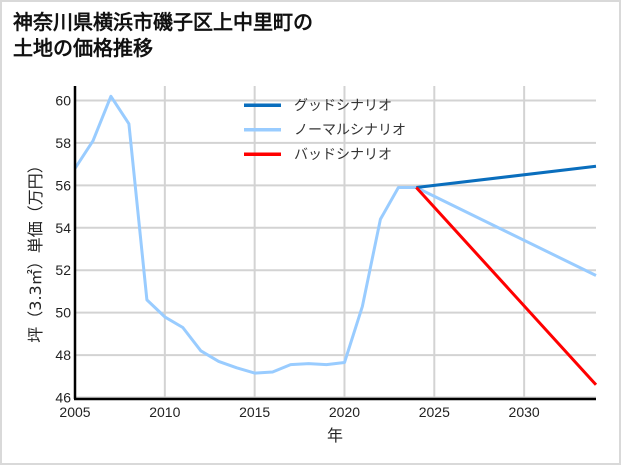 This screenshot has width=621, height=465. I want to click on legend-label: グッドシナリオ, so click(343, 106).